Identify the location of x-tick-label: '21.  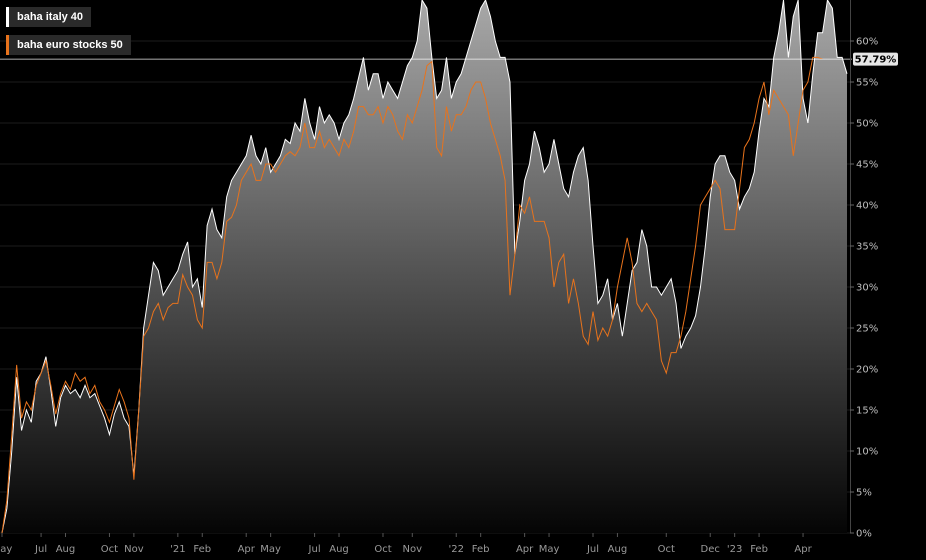
(177, 549).